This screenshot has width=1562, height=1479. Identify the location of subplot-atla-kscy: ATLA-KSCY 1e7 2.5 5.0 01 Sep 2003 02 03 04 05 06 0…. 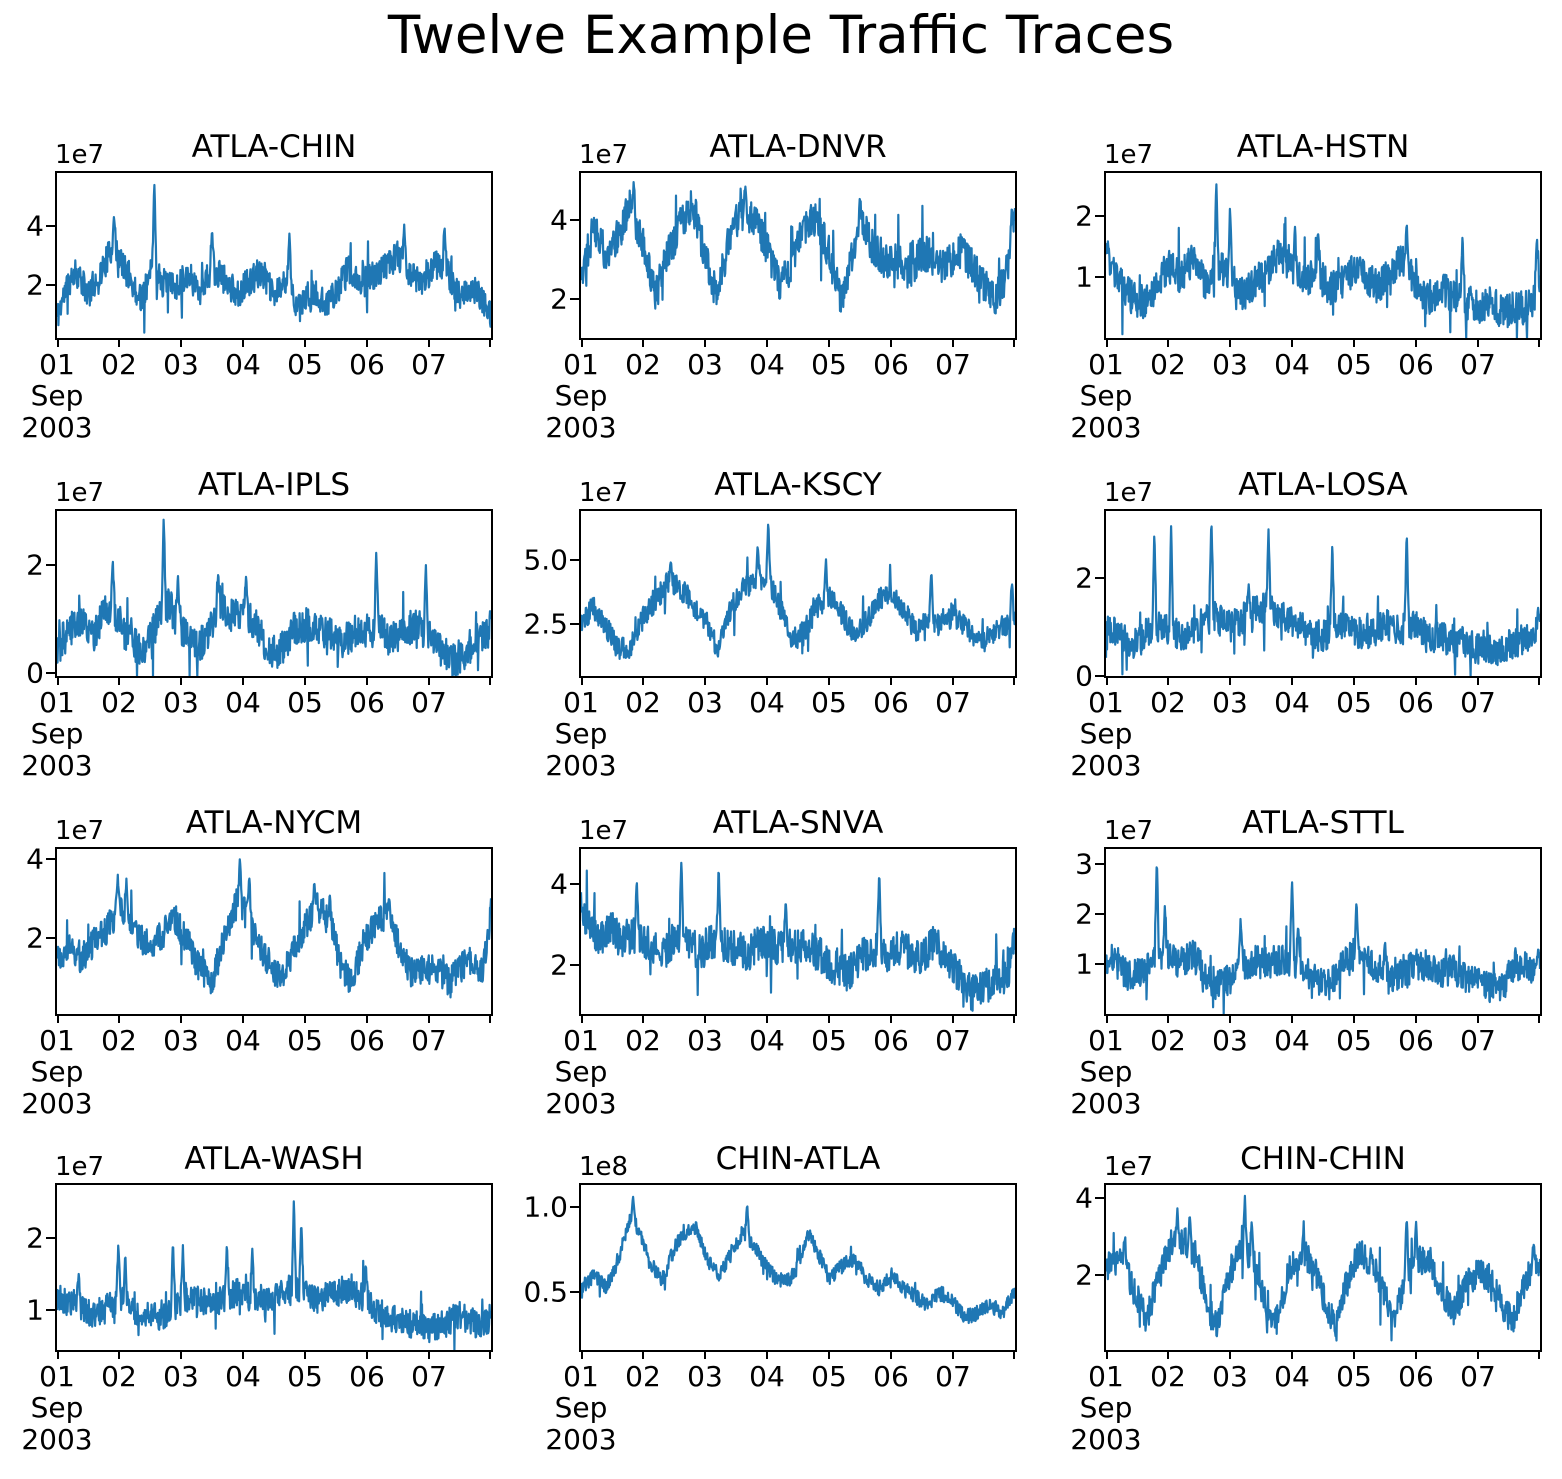
(770, 624).